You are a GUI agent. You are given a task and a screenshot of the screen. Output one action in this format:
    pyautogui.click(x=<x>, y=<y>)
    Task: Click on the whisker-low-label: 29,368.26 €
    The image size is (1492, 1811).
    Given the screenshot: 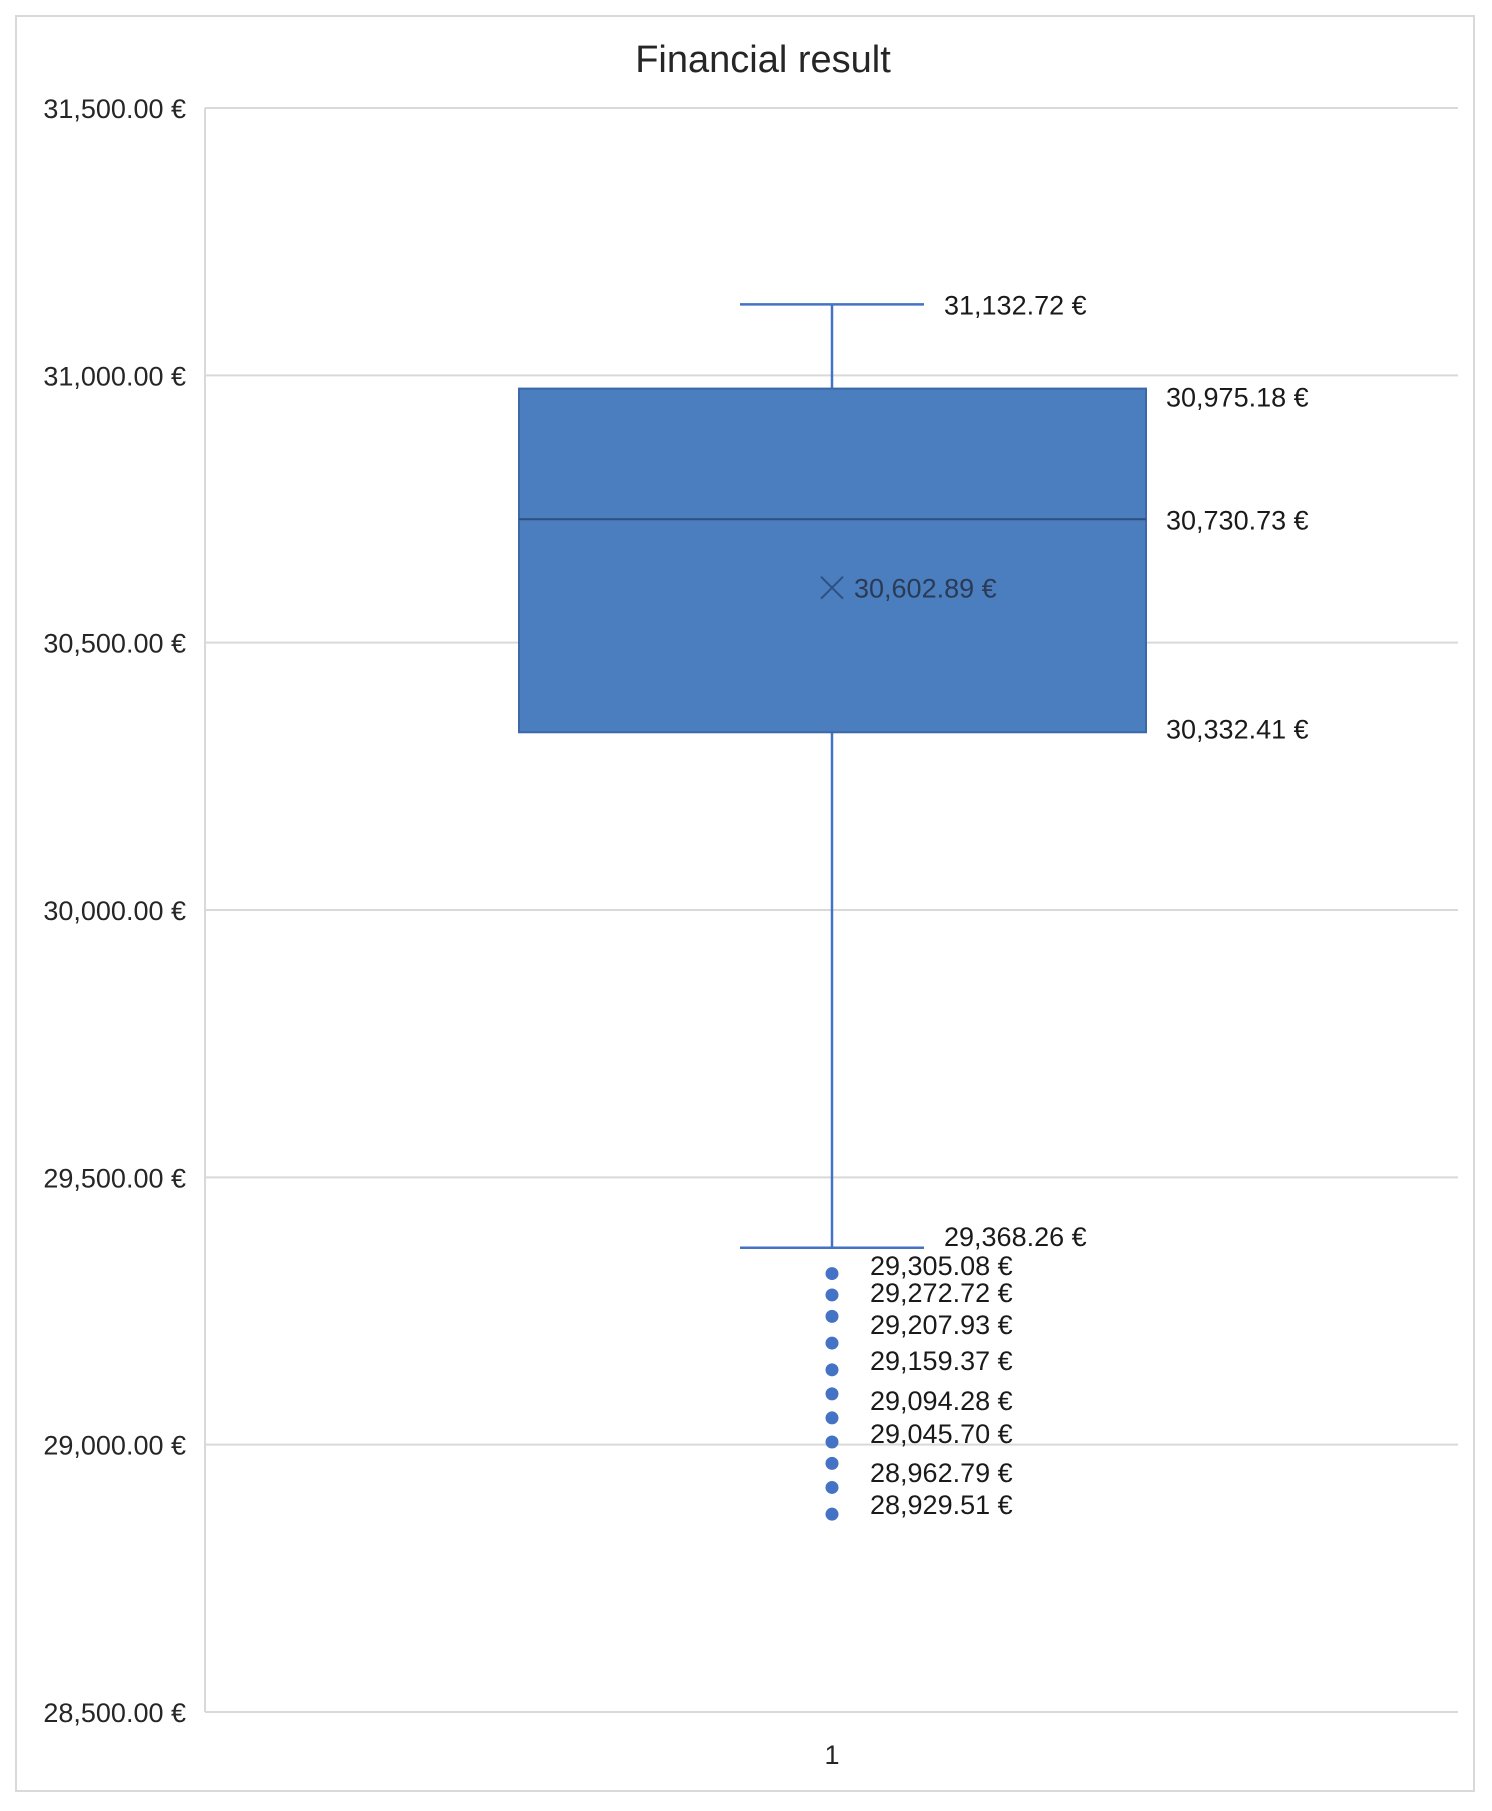 What is the action you would take?
    pyautogui.click(x=1015, y=1237)
    